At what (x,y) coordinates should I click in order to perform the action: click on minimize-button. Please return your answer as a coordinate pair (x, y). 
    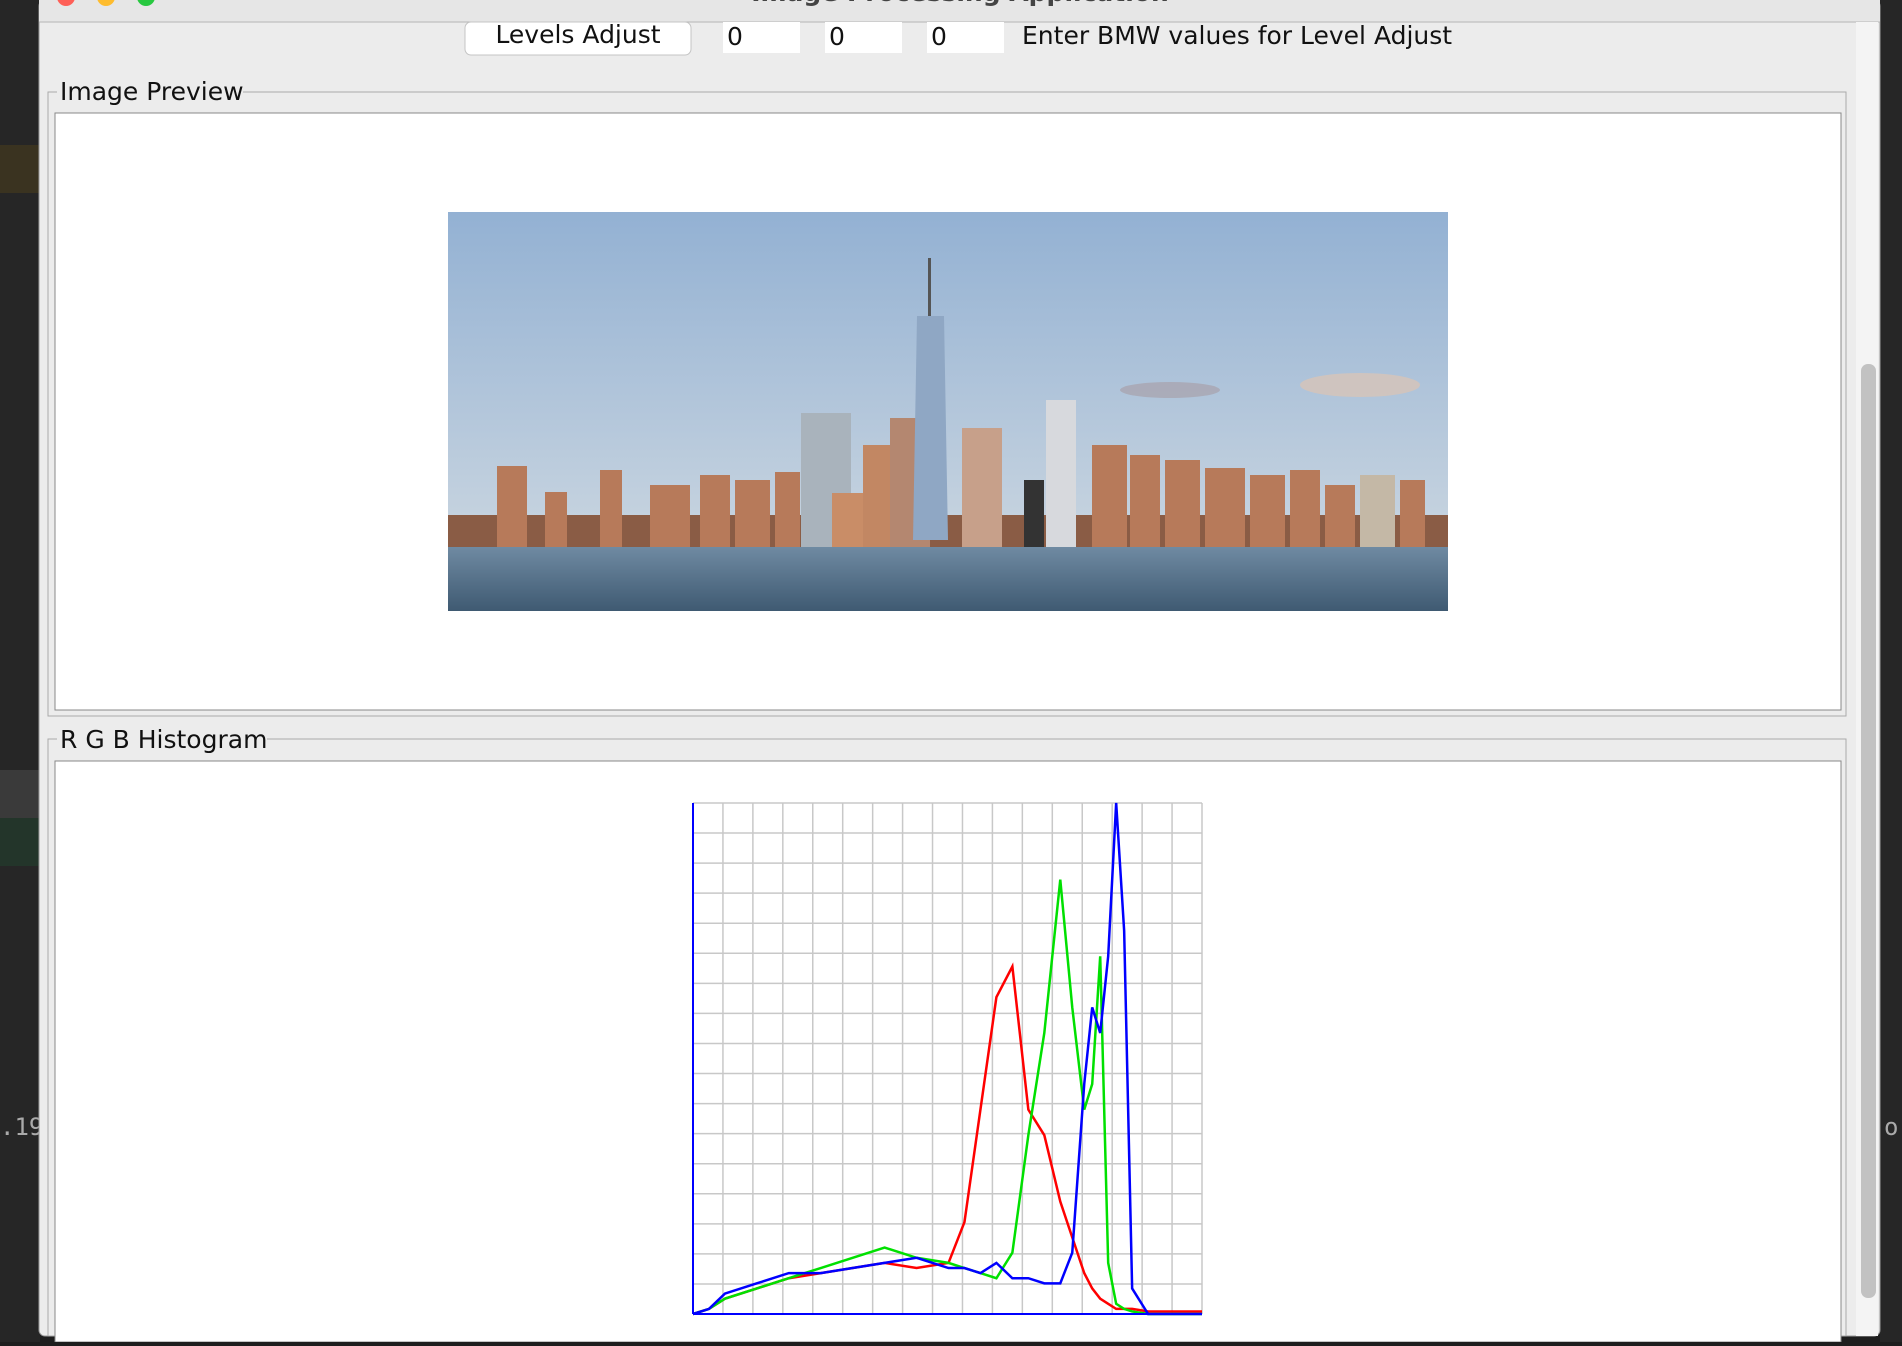
    Looking at the image, I should click on (106, 3).